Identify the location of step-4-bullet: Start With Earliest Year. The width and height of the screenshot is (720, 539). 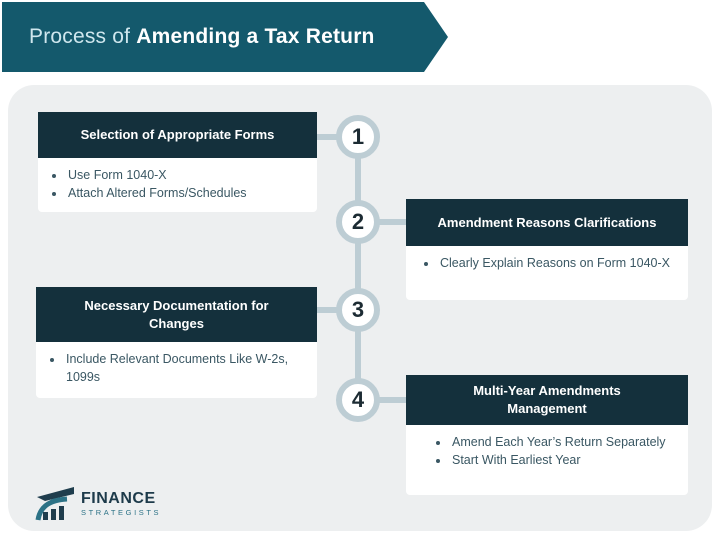
(562, 461).